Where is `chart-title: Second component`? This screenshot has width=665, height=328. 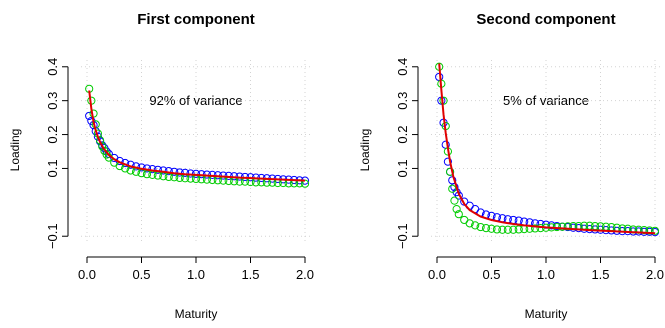 chart-title: Second component is located at coordinates (545, 19).